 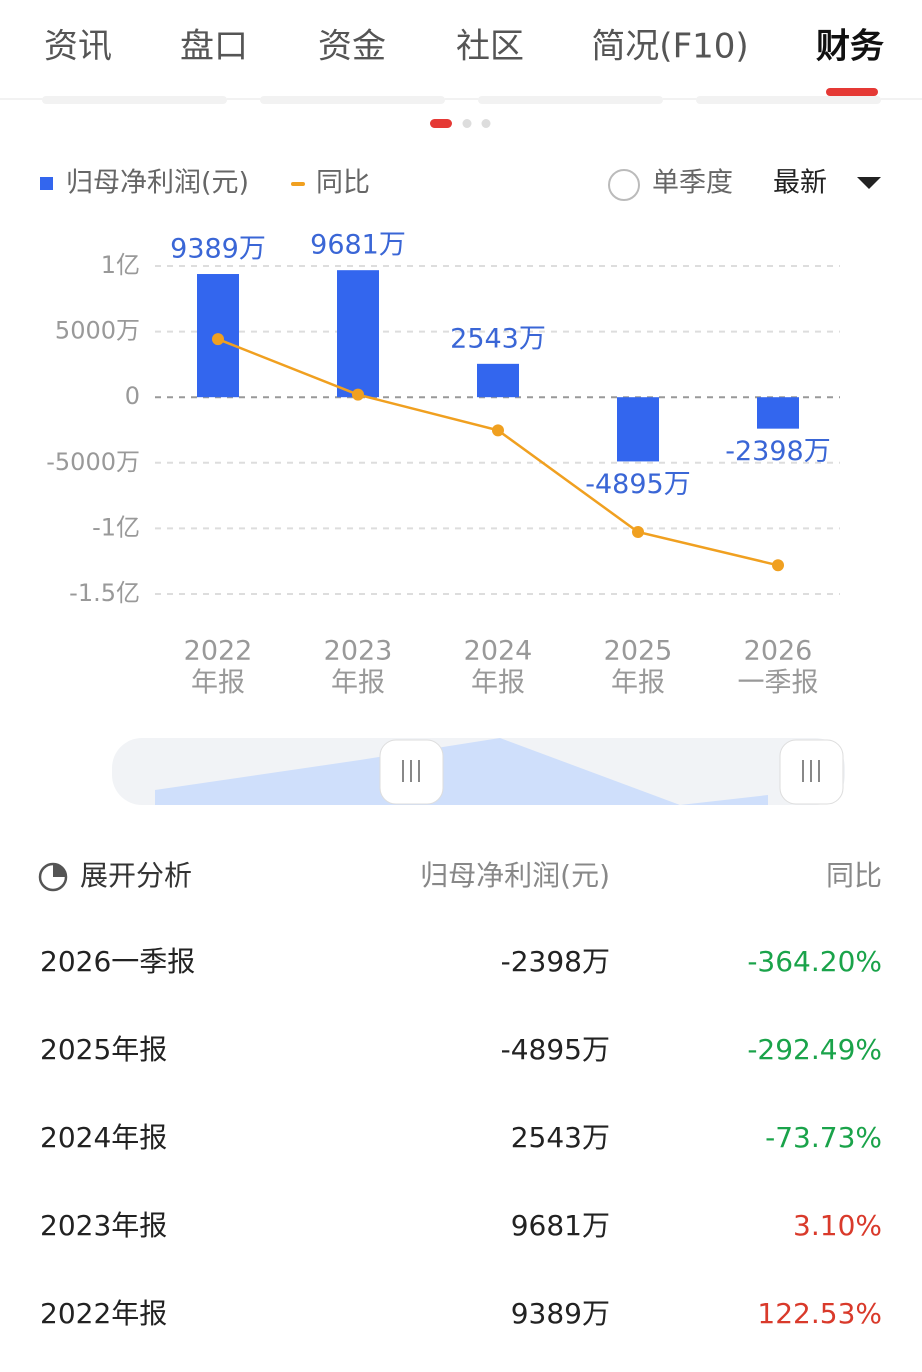 What do you see at coordinates (490, 47) in the screenshot?
I see `tab: 社区` at bounding box center [490, 47].